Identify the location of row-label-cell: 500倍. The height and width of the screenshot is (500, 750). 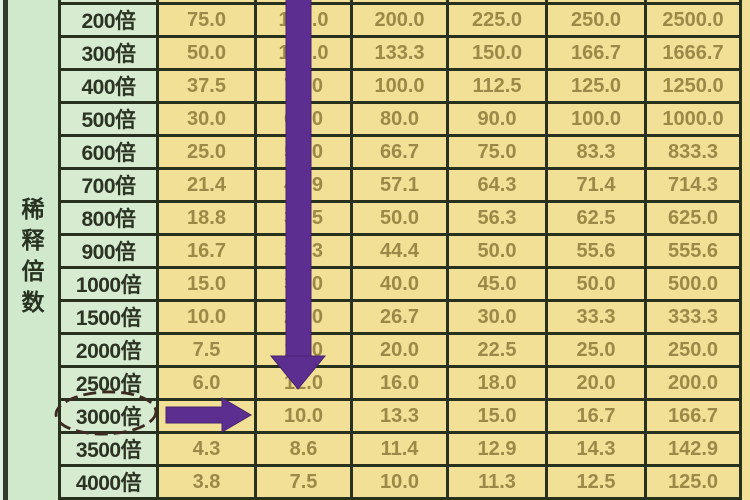
(108, 119).